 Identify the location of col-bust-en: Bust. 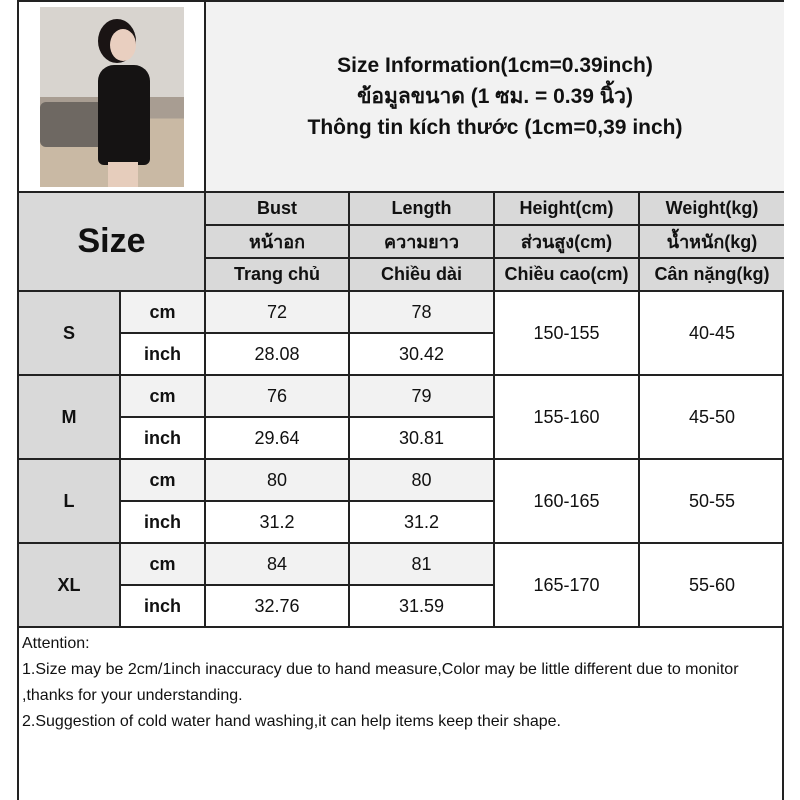
(277, 208).